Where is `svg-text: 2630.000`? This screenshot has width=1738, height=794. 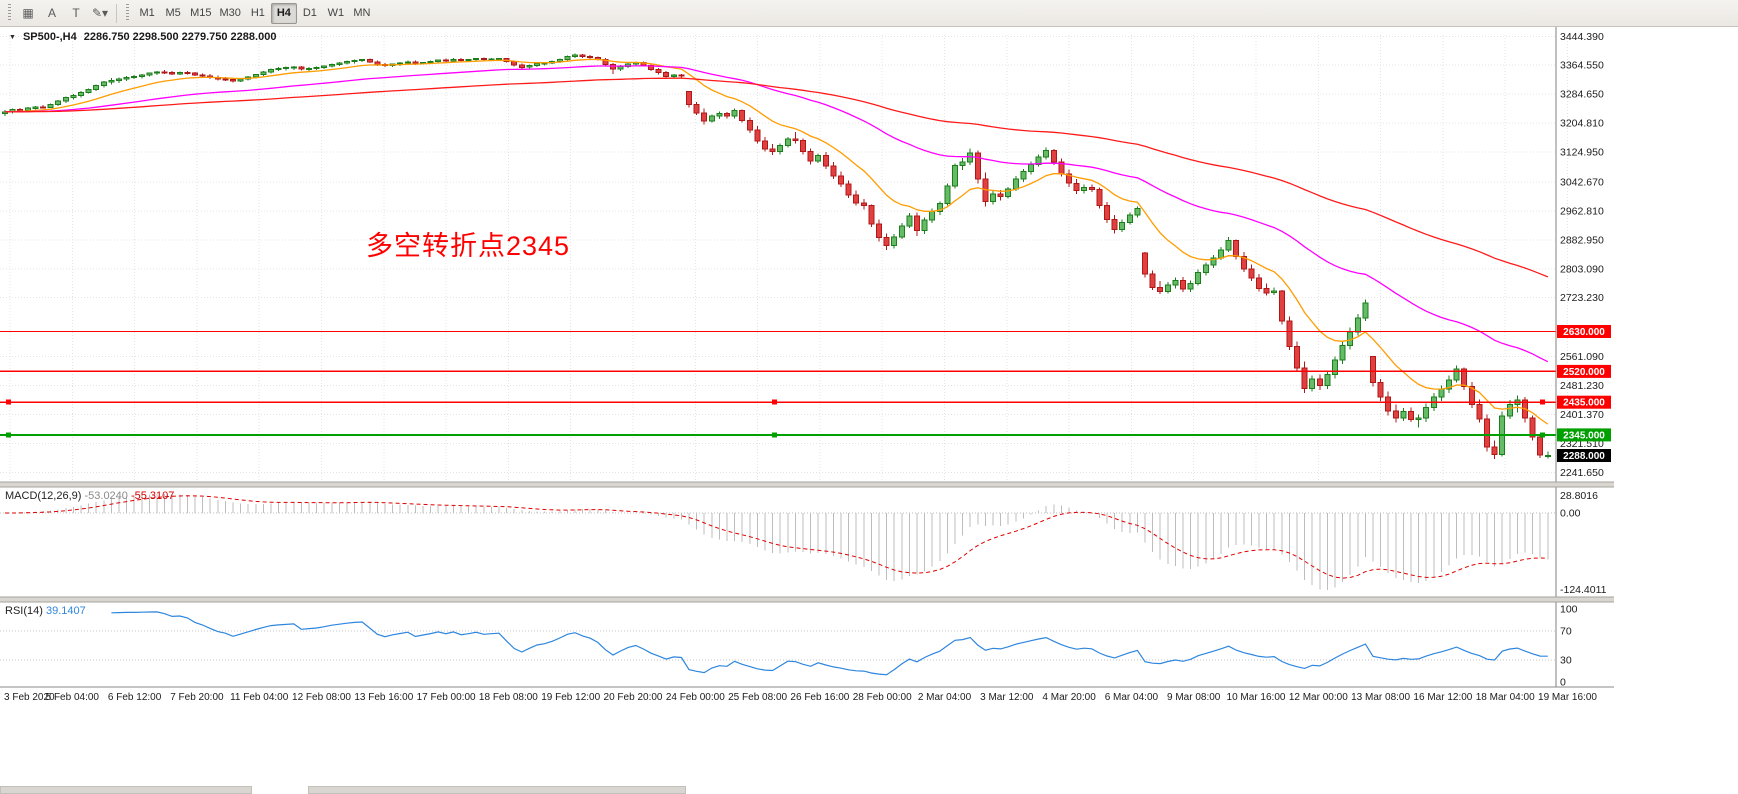 svg-text: 2630.000 is located at coordinates (1584, 332).